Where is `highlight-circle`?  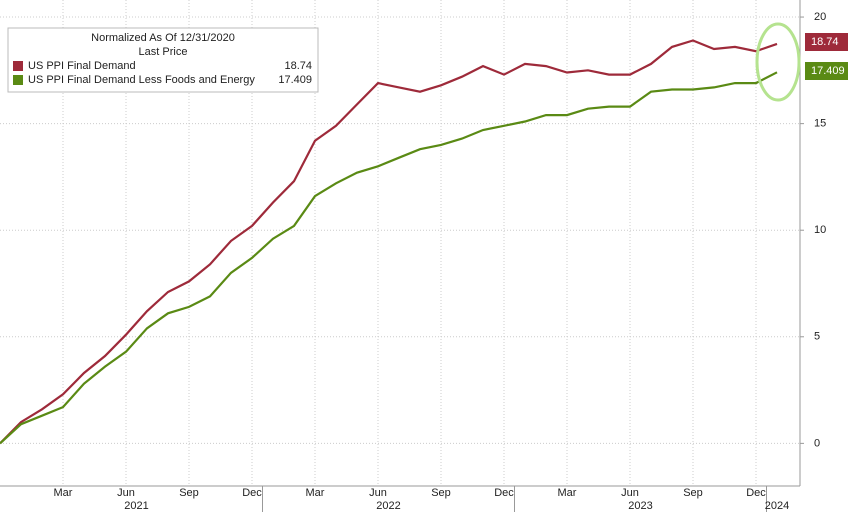
highlight-circle is located at coordinates (778, 62).